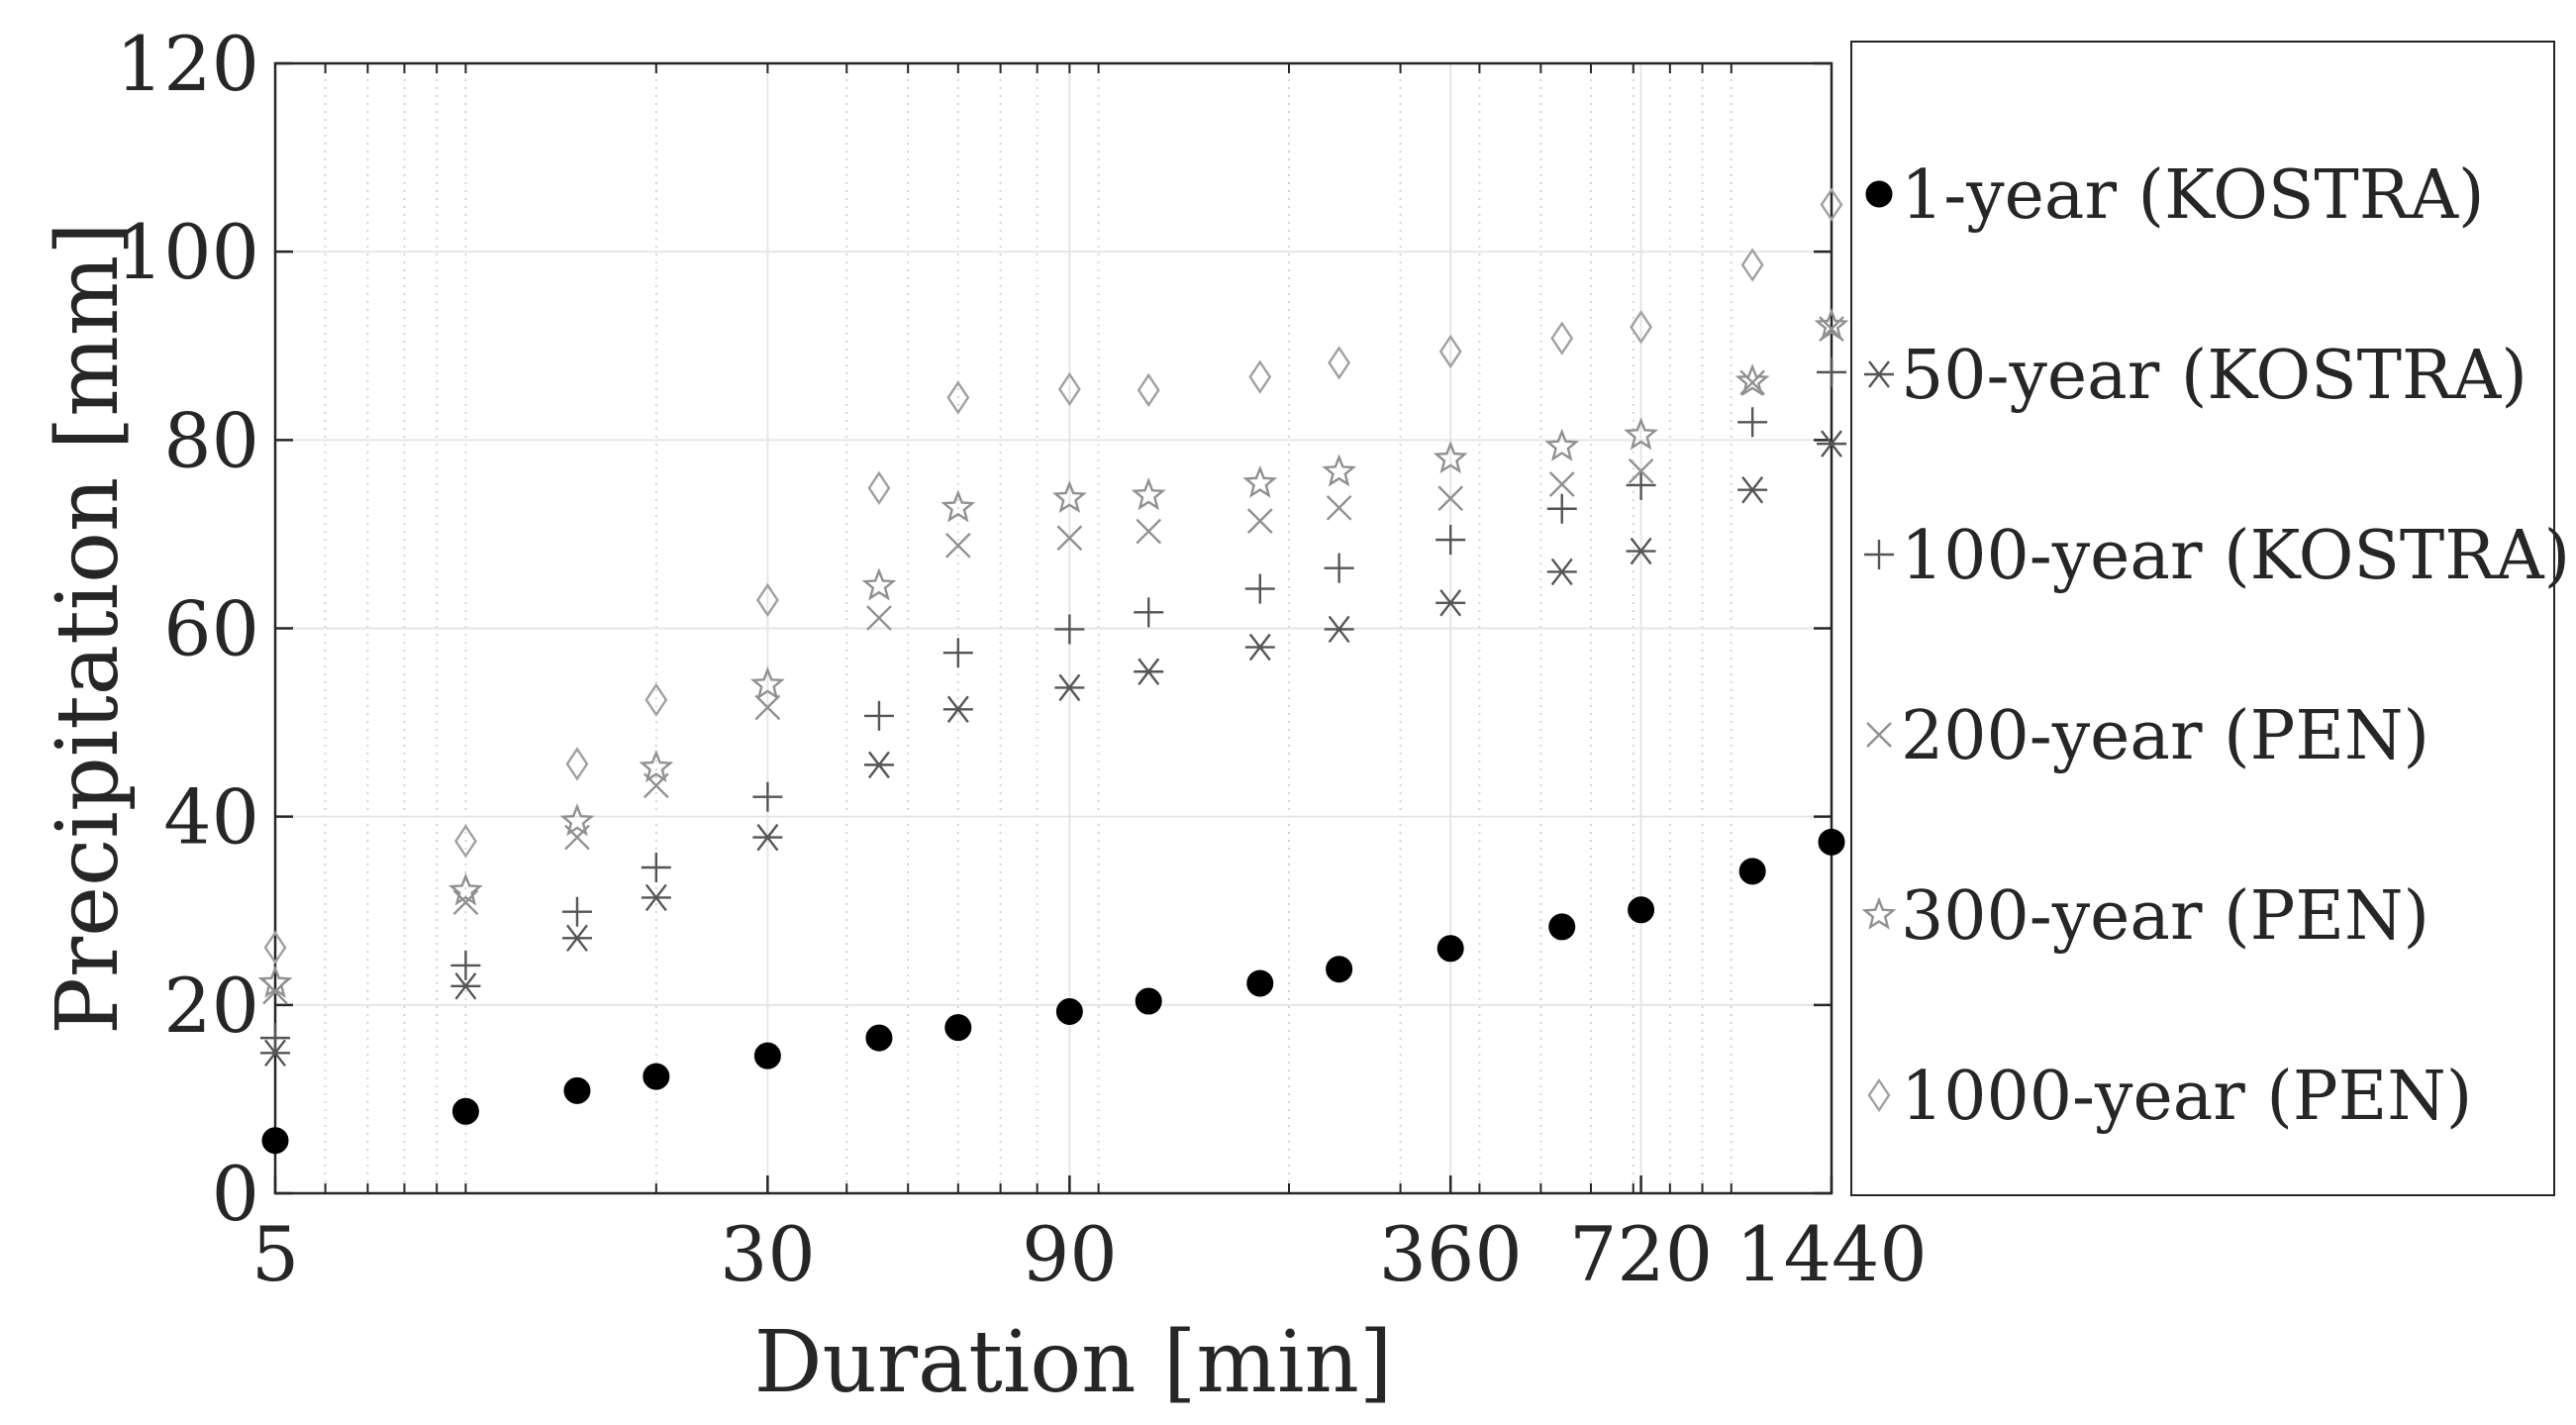 This screenshot has width=2576, height=1425. Describe the element at coordinates (1831, 1254) in the screenshot. I see `x-tick-label: 1440` at that location.